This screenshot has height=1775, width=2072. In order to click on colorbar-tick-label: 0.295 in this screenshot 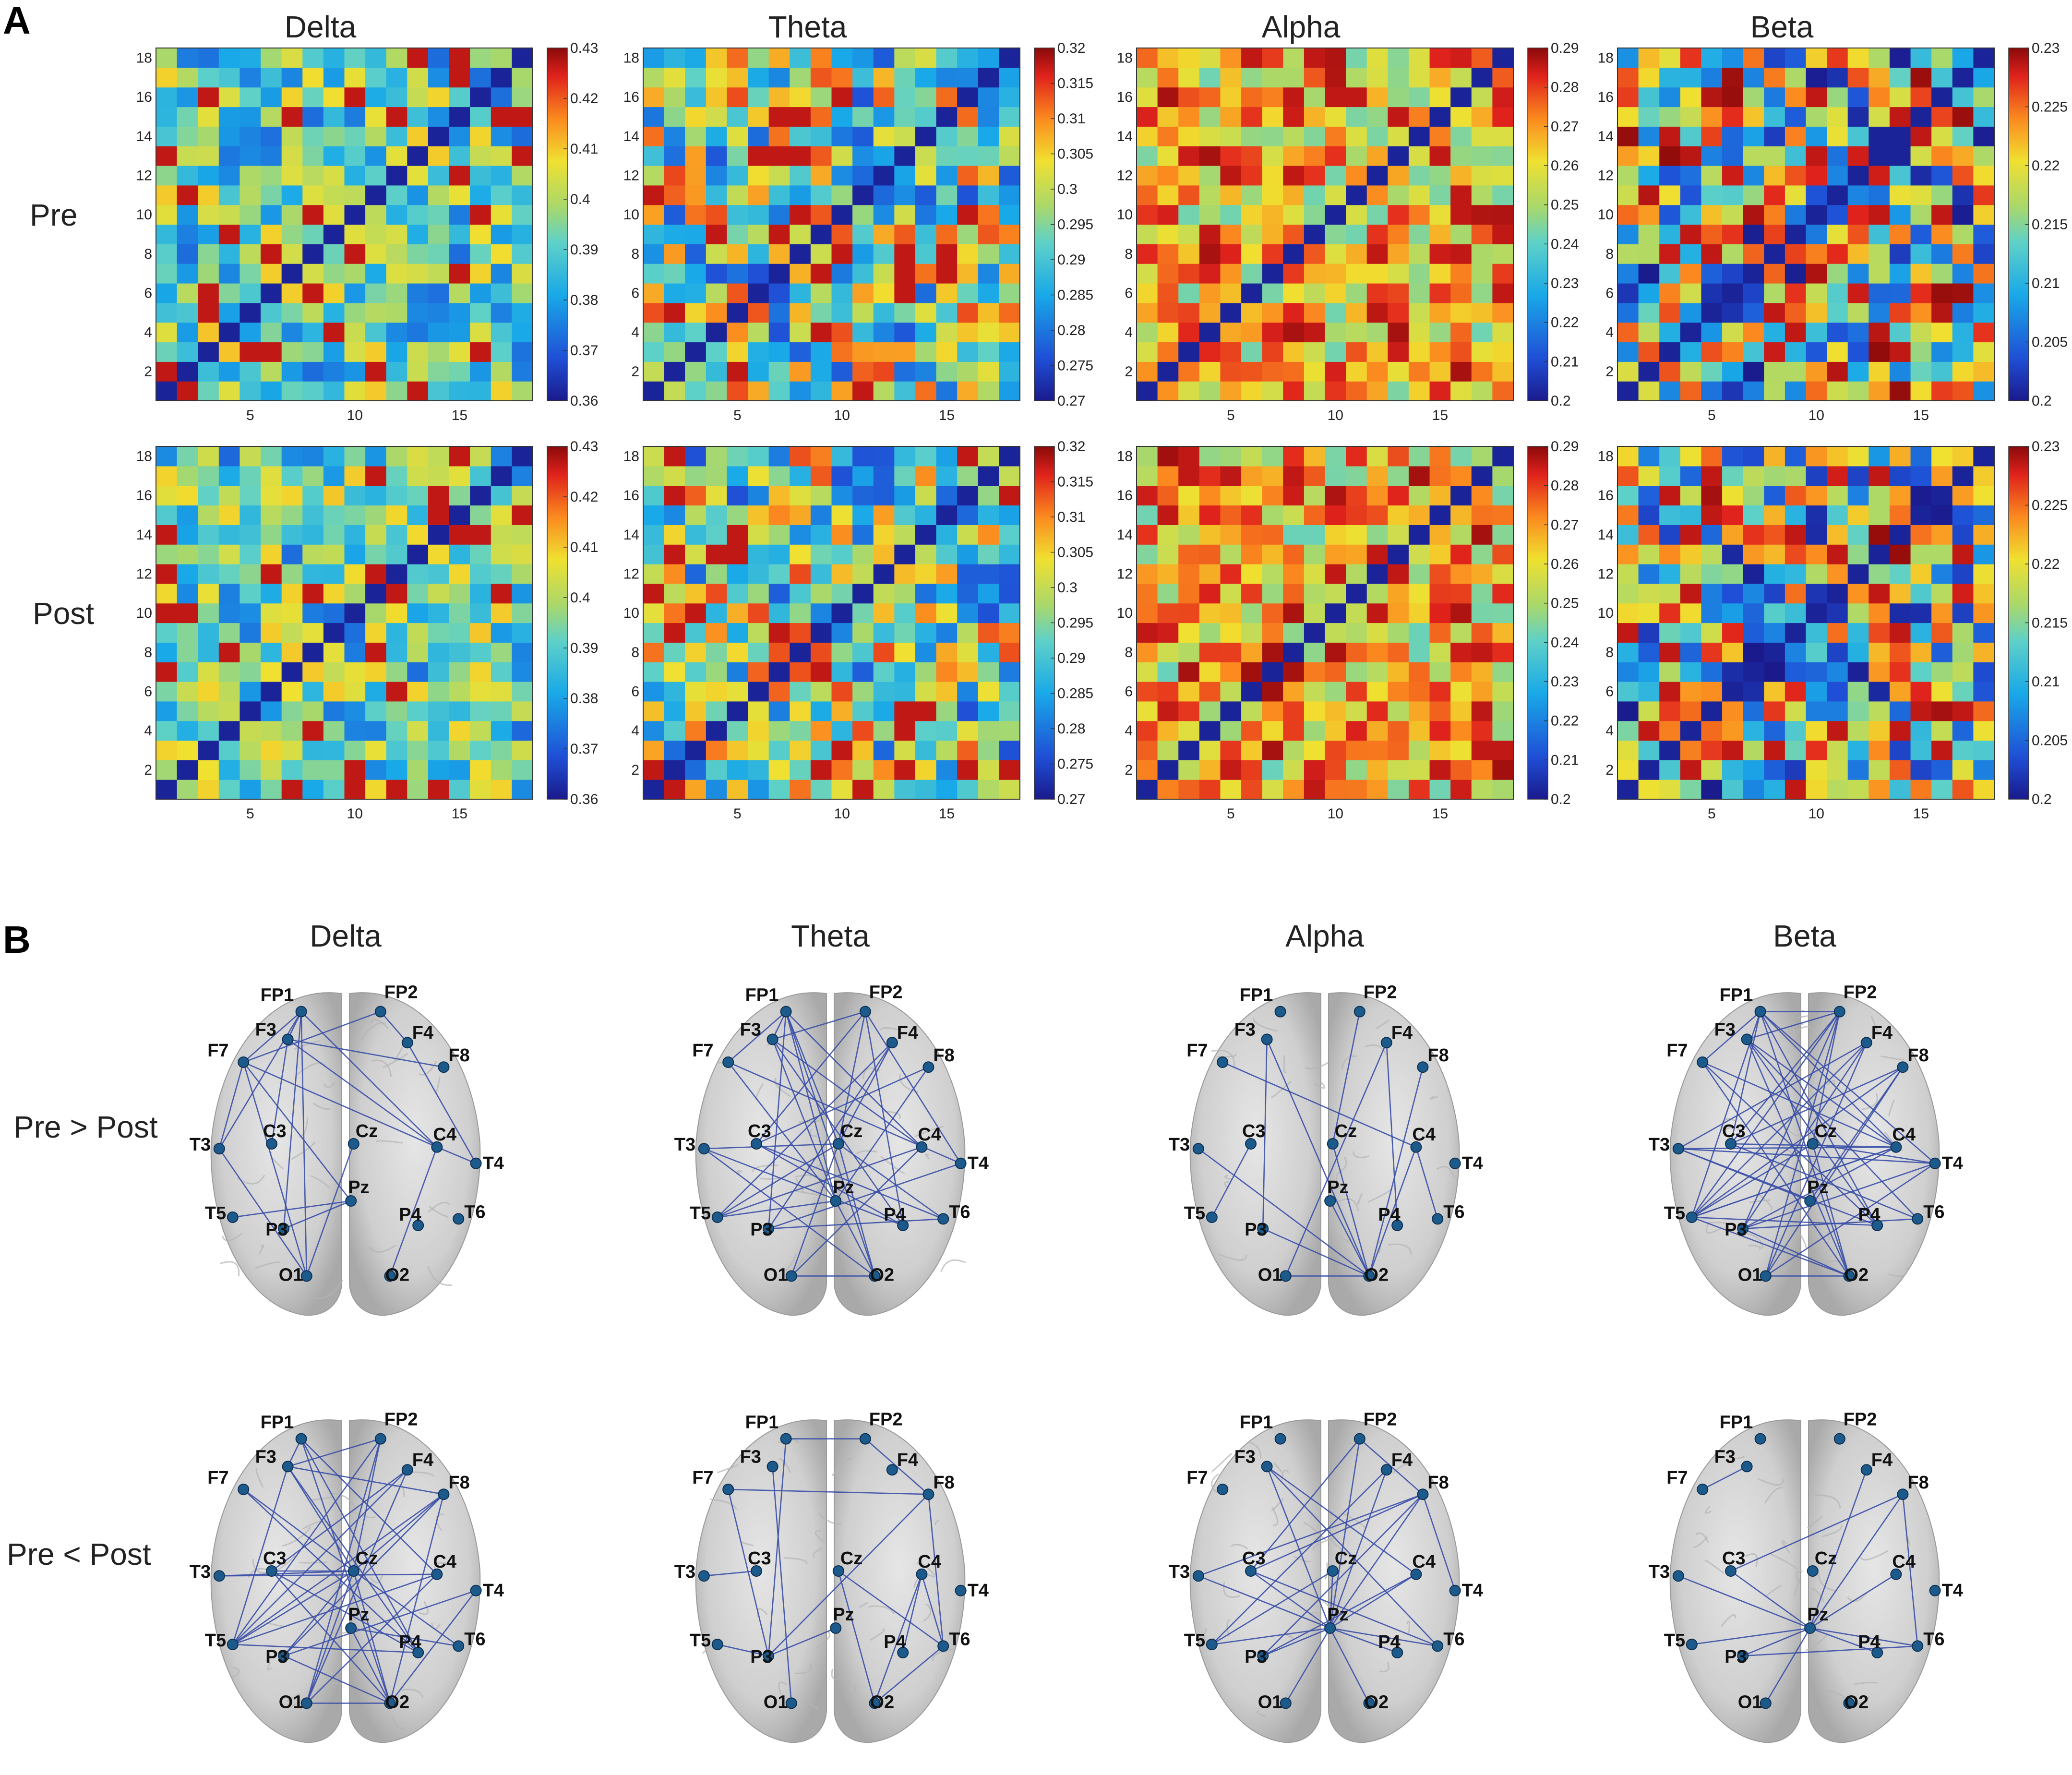, I will do `click(1075, 623)`.